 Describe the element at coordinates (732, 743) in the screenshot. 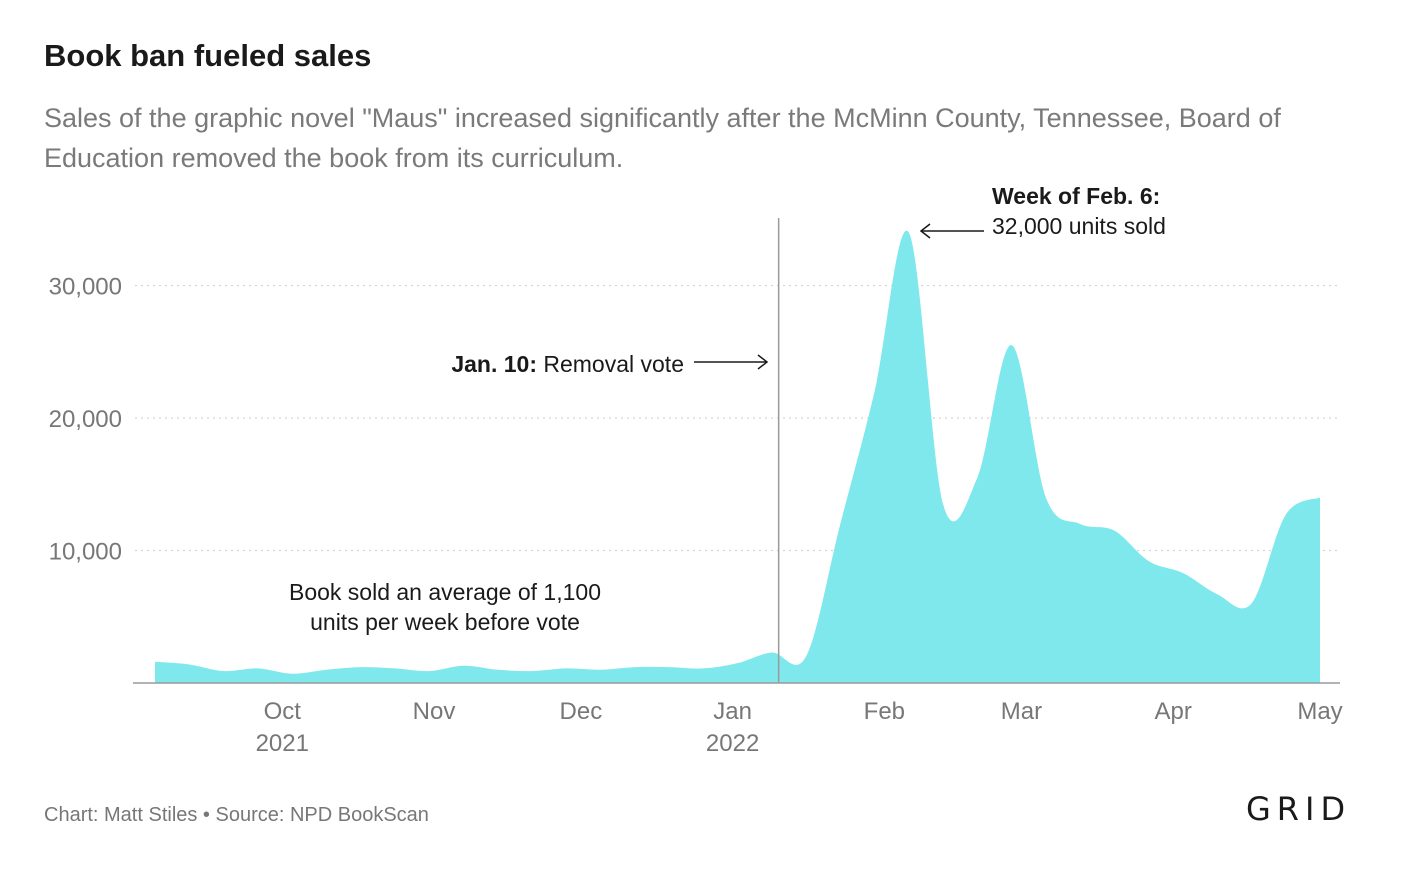

I see `x-tick-year-label: 2022` at that location.